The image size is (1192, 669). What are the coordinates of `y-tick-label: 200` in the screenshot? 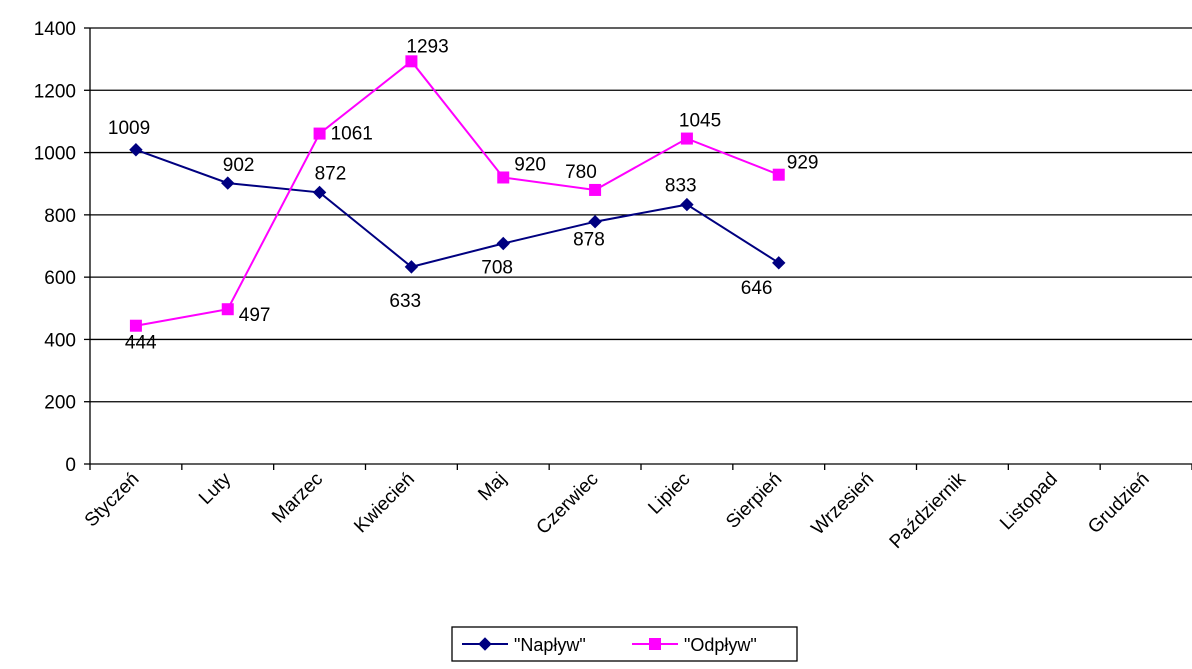 It's located at (60, 403).